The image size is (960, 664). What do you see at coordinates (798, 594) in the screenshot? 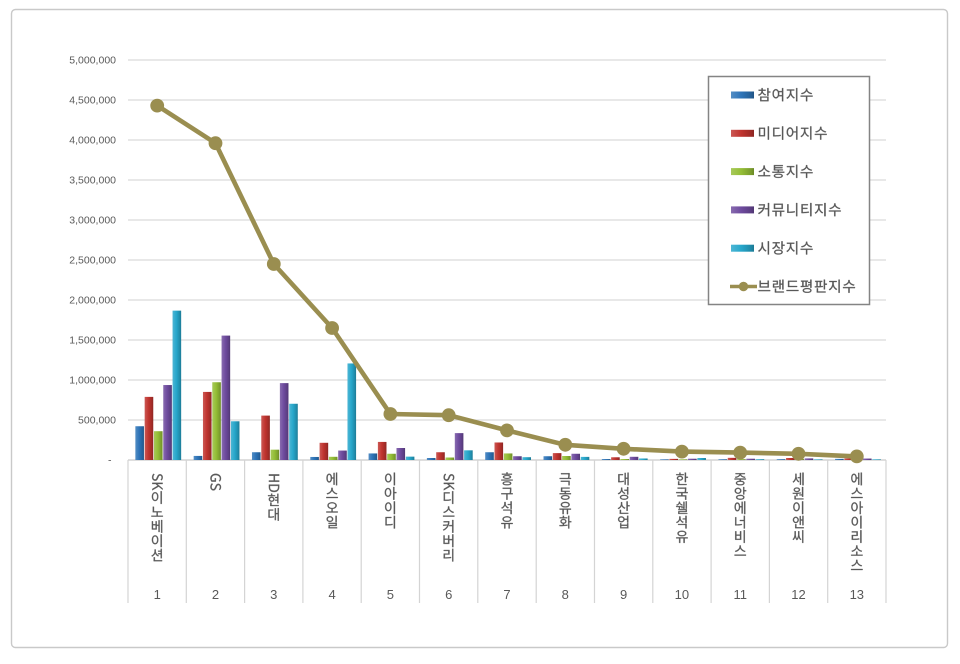
I see `svg-text: 12` at bounding box center [798, 594].